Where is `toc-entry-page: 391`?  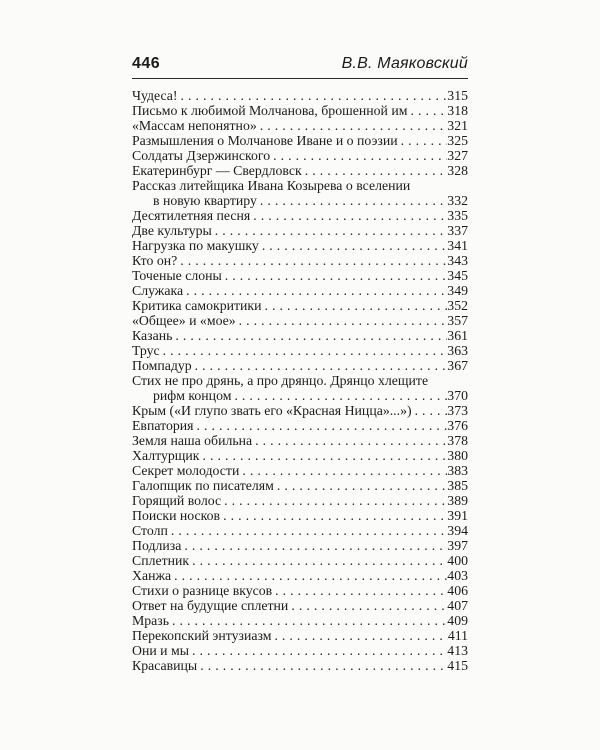 toc-entry-page: 391 is located at coordinates (457, 515).